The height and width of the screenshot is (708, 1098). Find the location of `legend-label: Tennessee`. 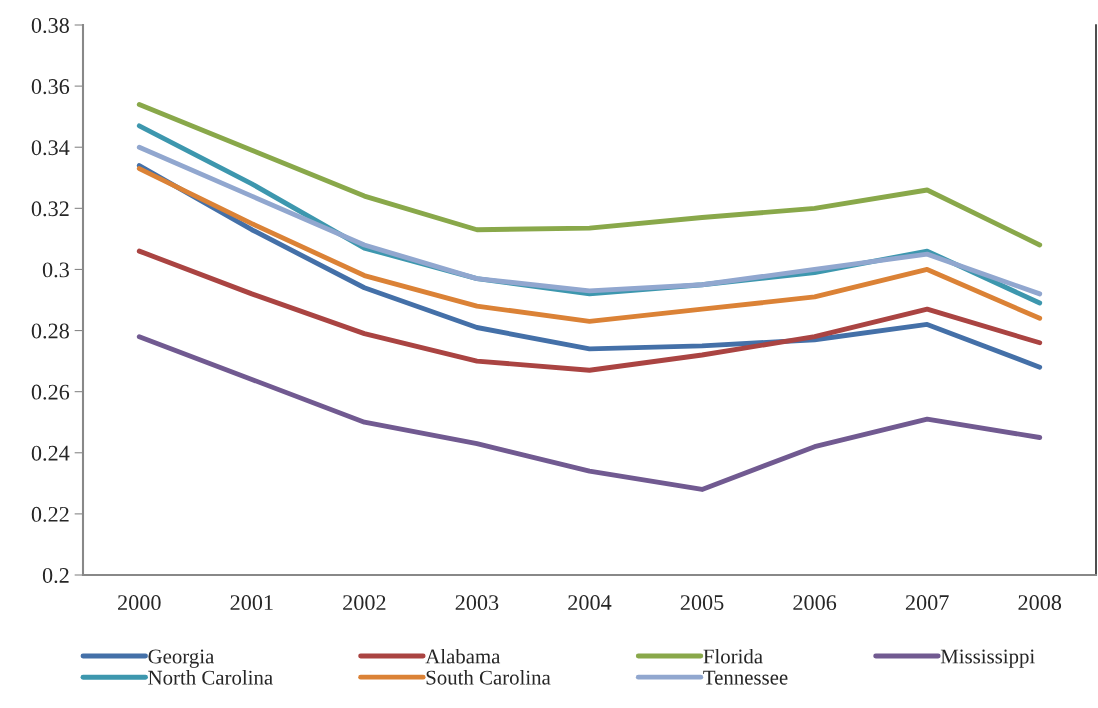

legend-label: Tennessee is located at coordinates (745, 677).